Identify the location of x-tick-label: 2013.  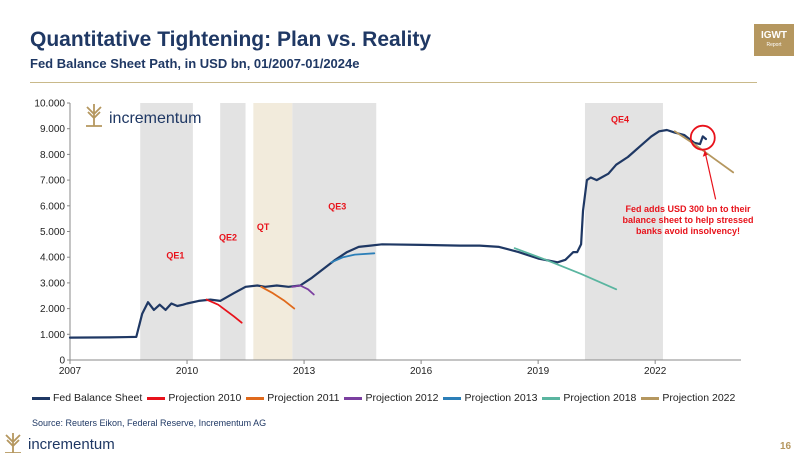
(304, 371).